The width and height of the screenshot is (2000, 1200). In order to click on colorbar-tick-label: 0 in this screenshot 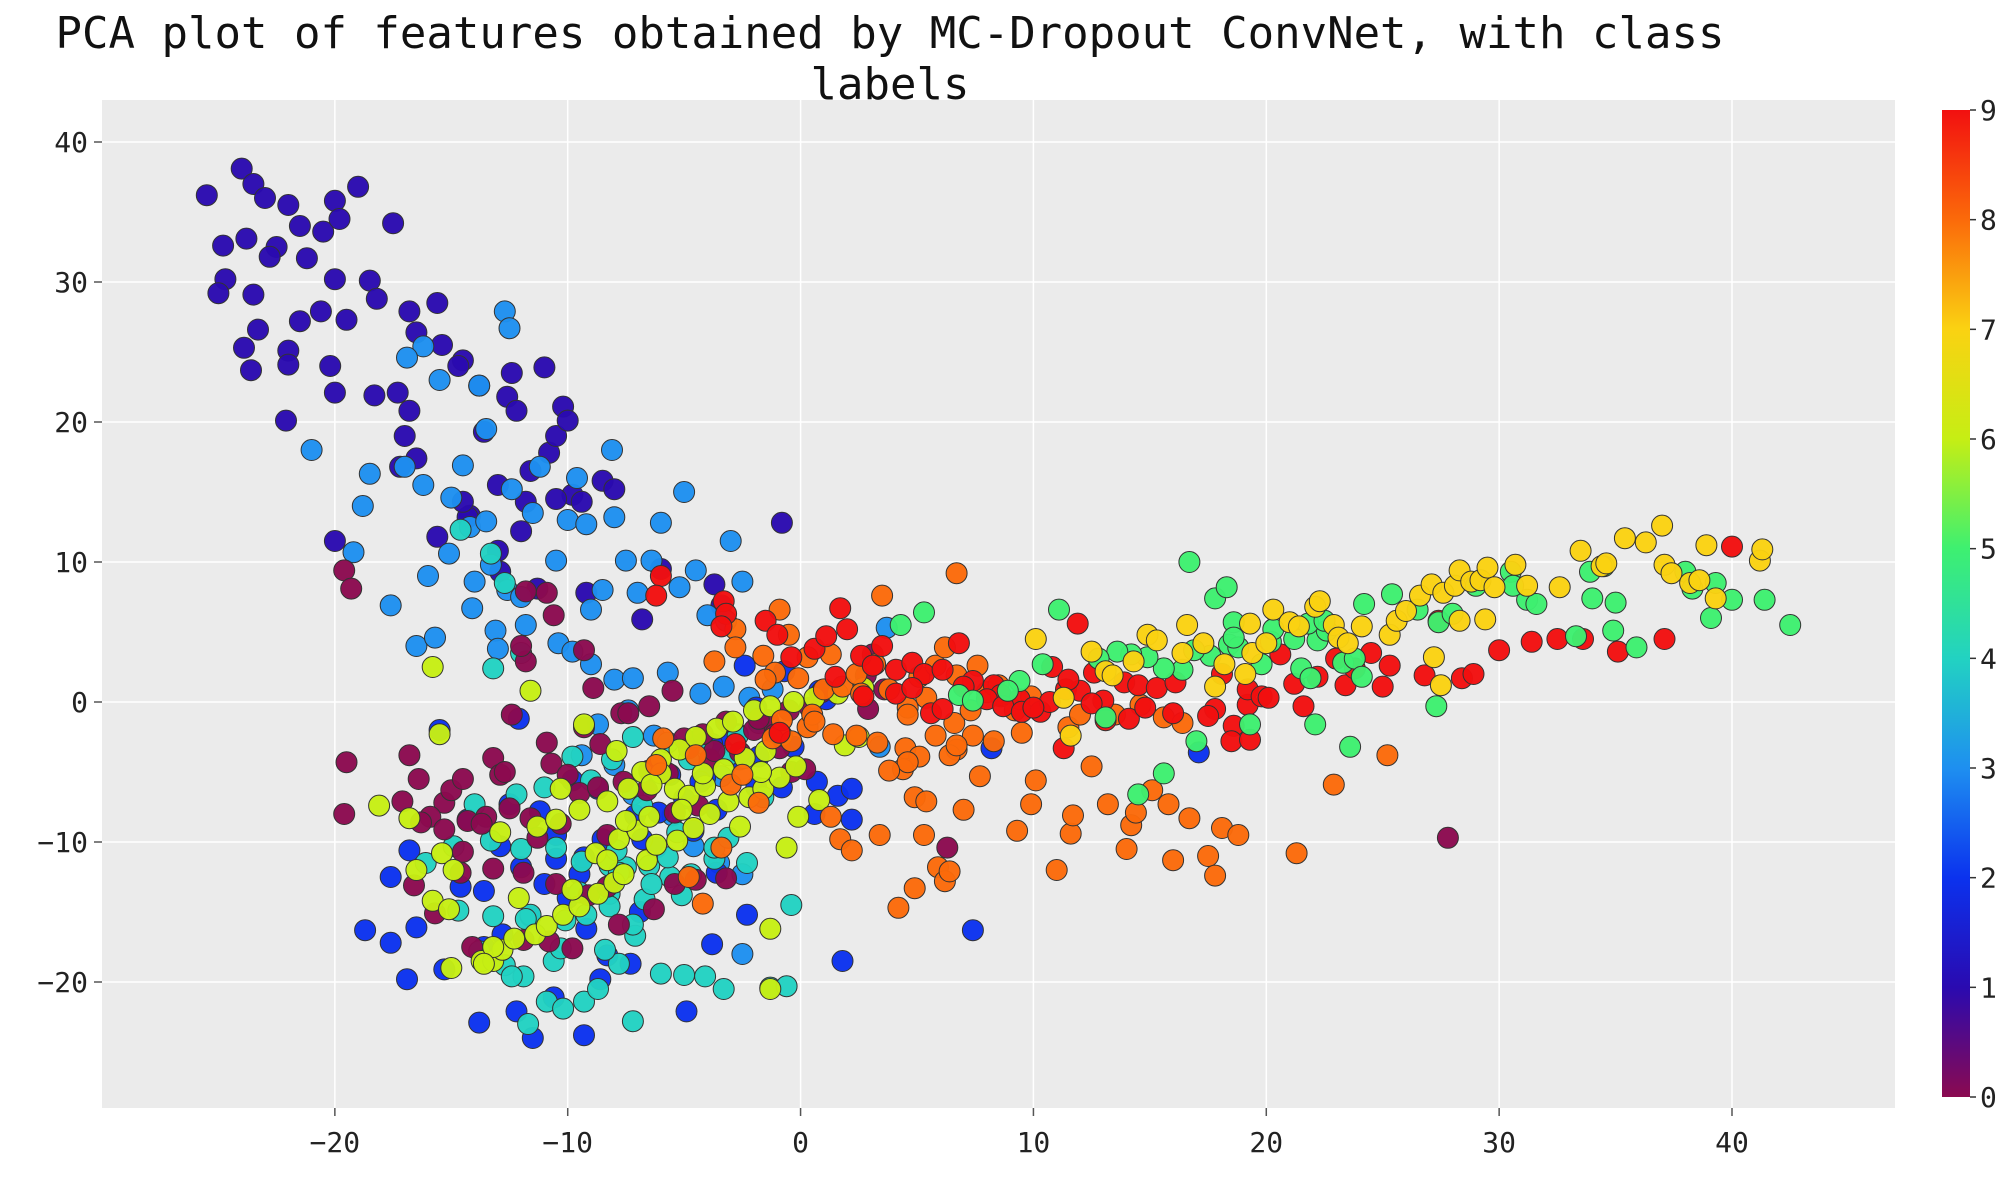, I will do `click(1988, 1097)`.